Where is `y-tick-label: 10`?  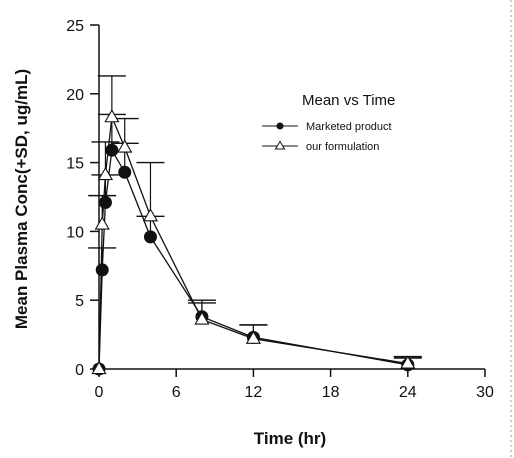
y-tick-label: 10 is located at coordinates (75, 232).